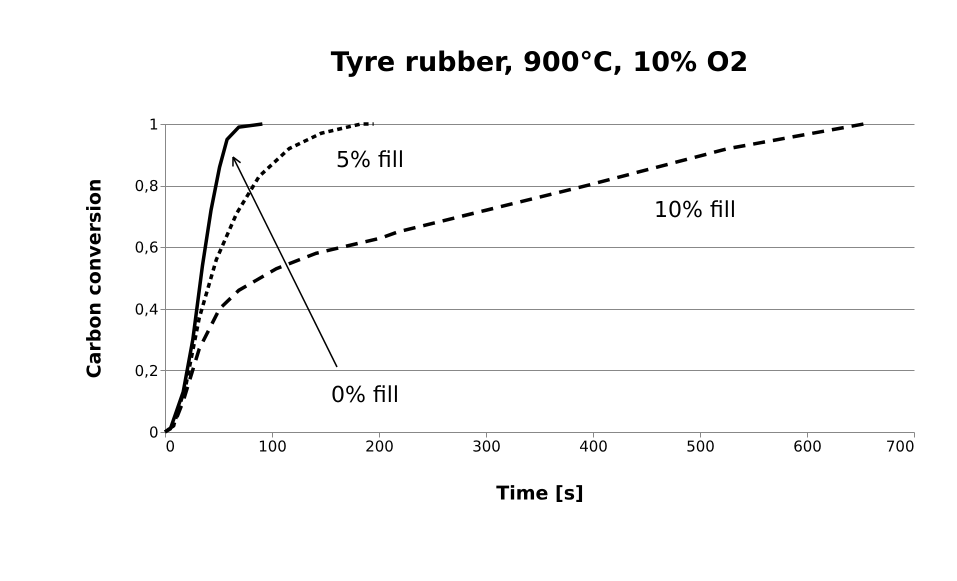  I want to click on y-tick-label: 0,2, so click(146, 371).